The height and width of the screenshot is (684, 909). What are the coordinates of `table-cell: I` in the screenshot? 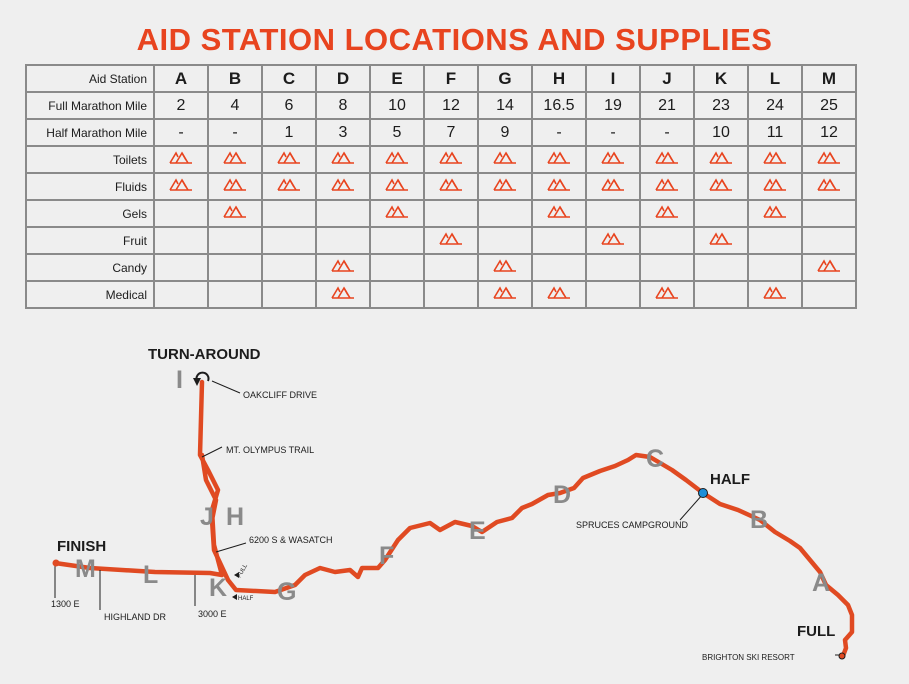 It's located at (613, 78).